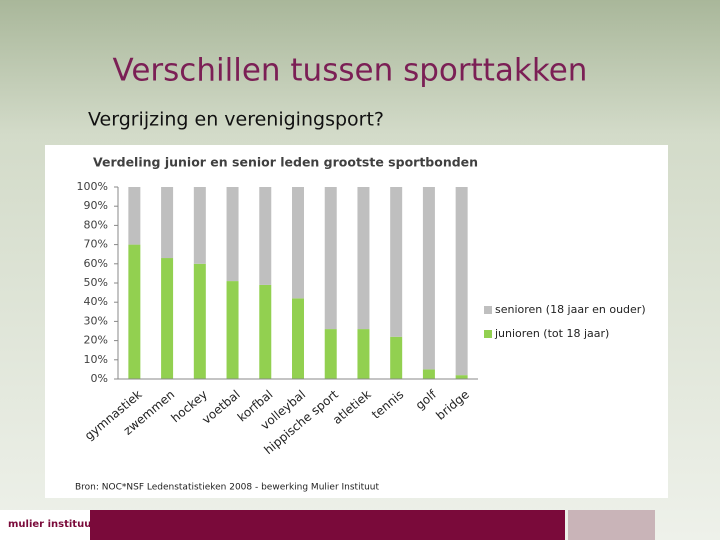  Describe the element at coordinates (327, 525) in the screenshot. I see `footer-bar` at that location.